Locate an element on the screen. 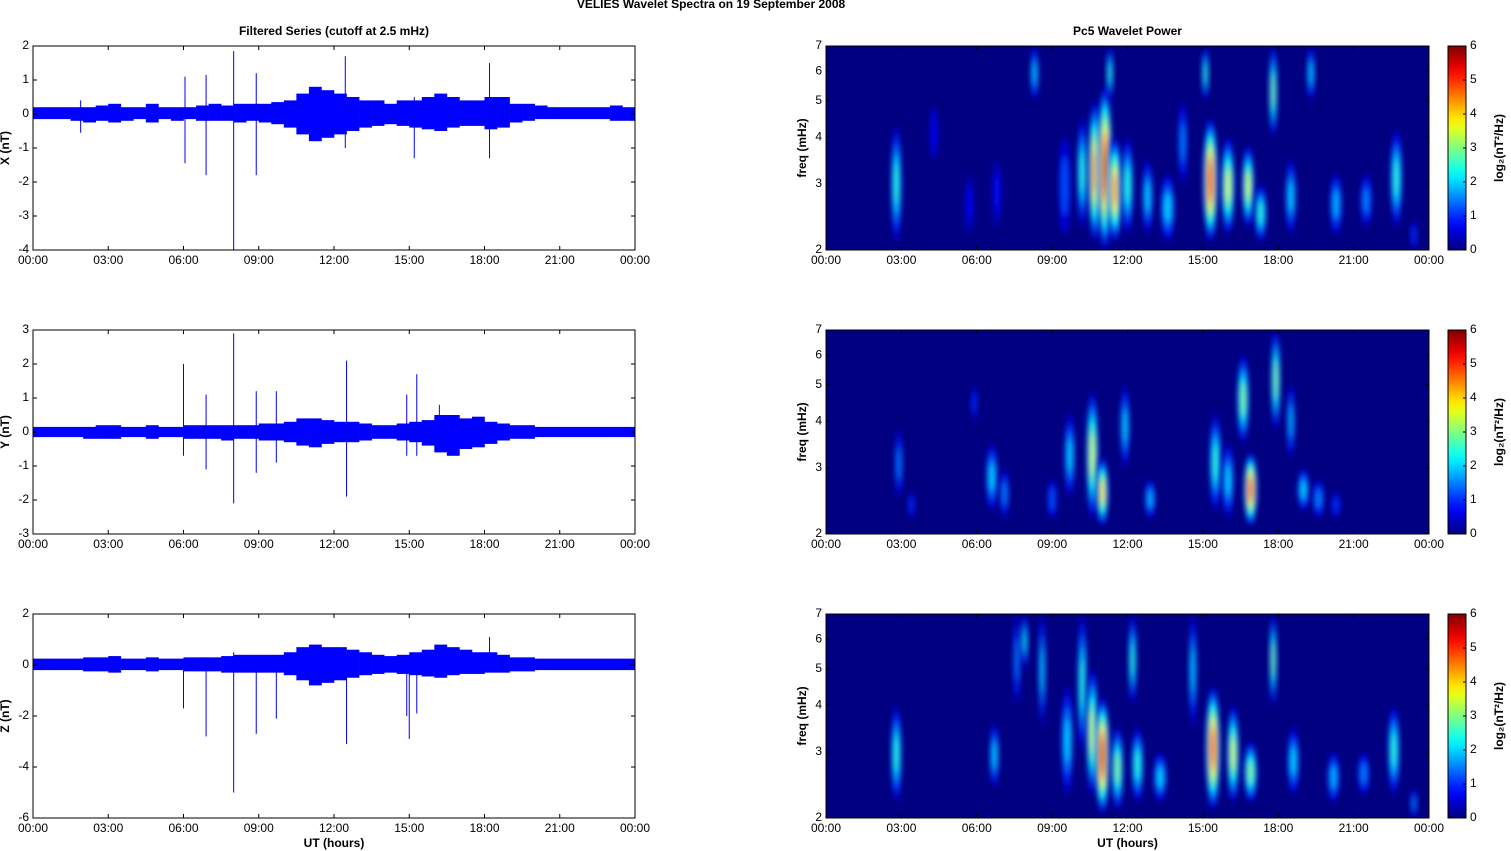 The image size is (1511, 851). colorbar-tick-label: 3 is located at coordinates (1473, 715).